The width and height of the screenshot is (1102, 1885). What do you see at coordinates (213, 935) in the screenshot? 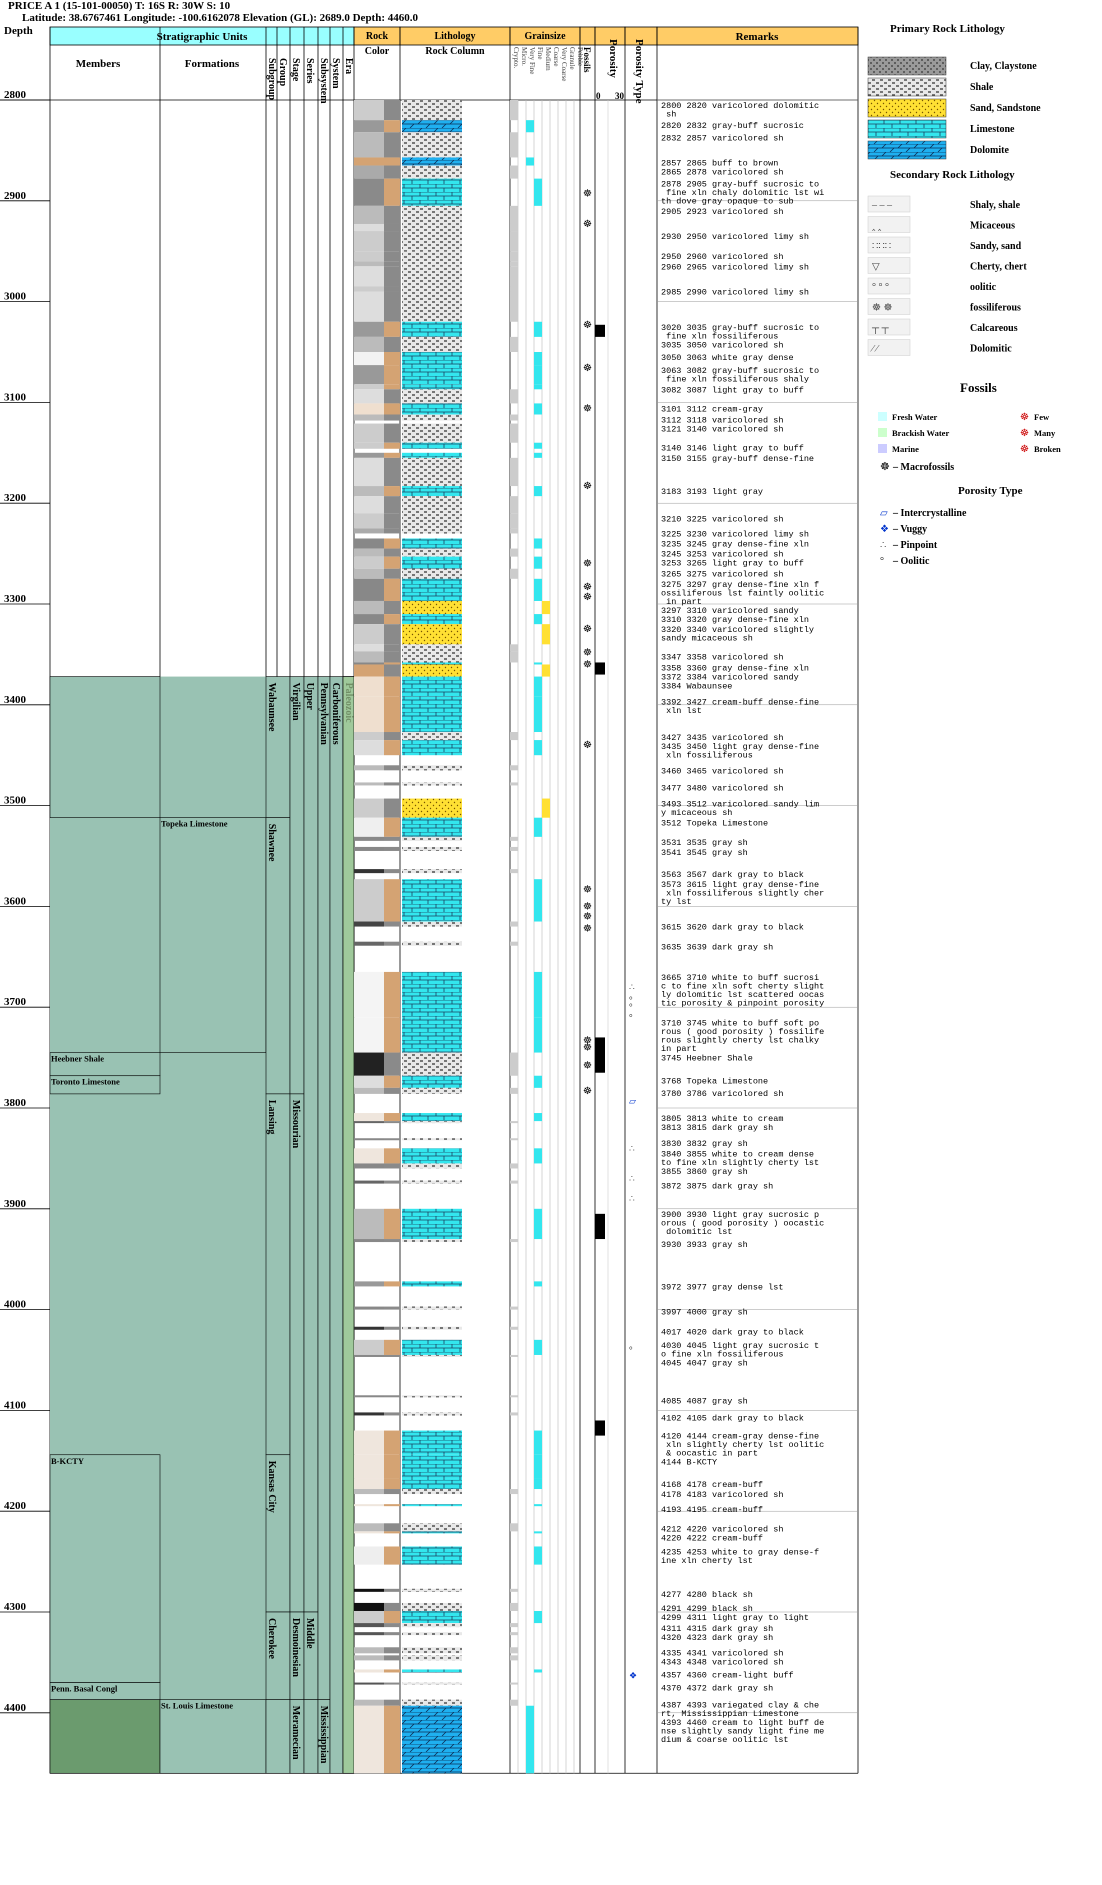
I see `formation-band` at bounding box center [213, 935].